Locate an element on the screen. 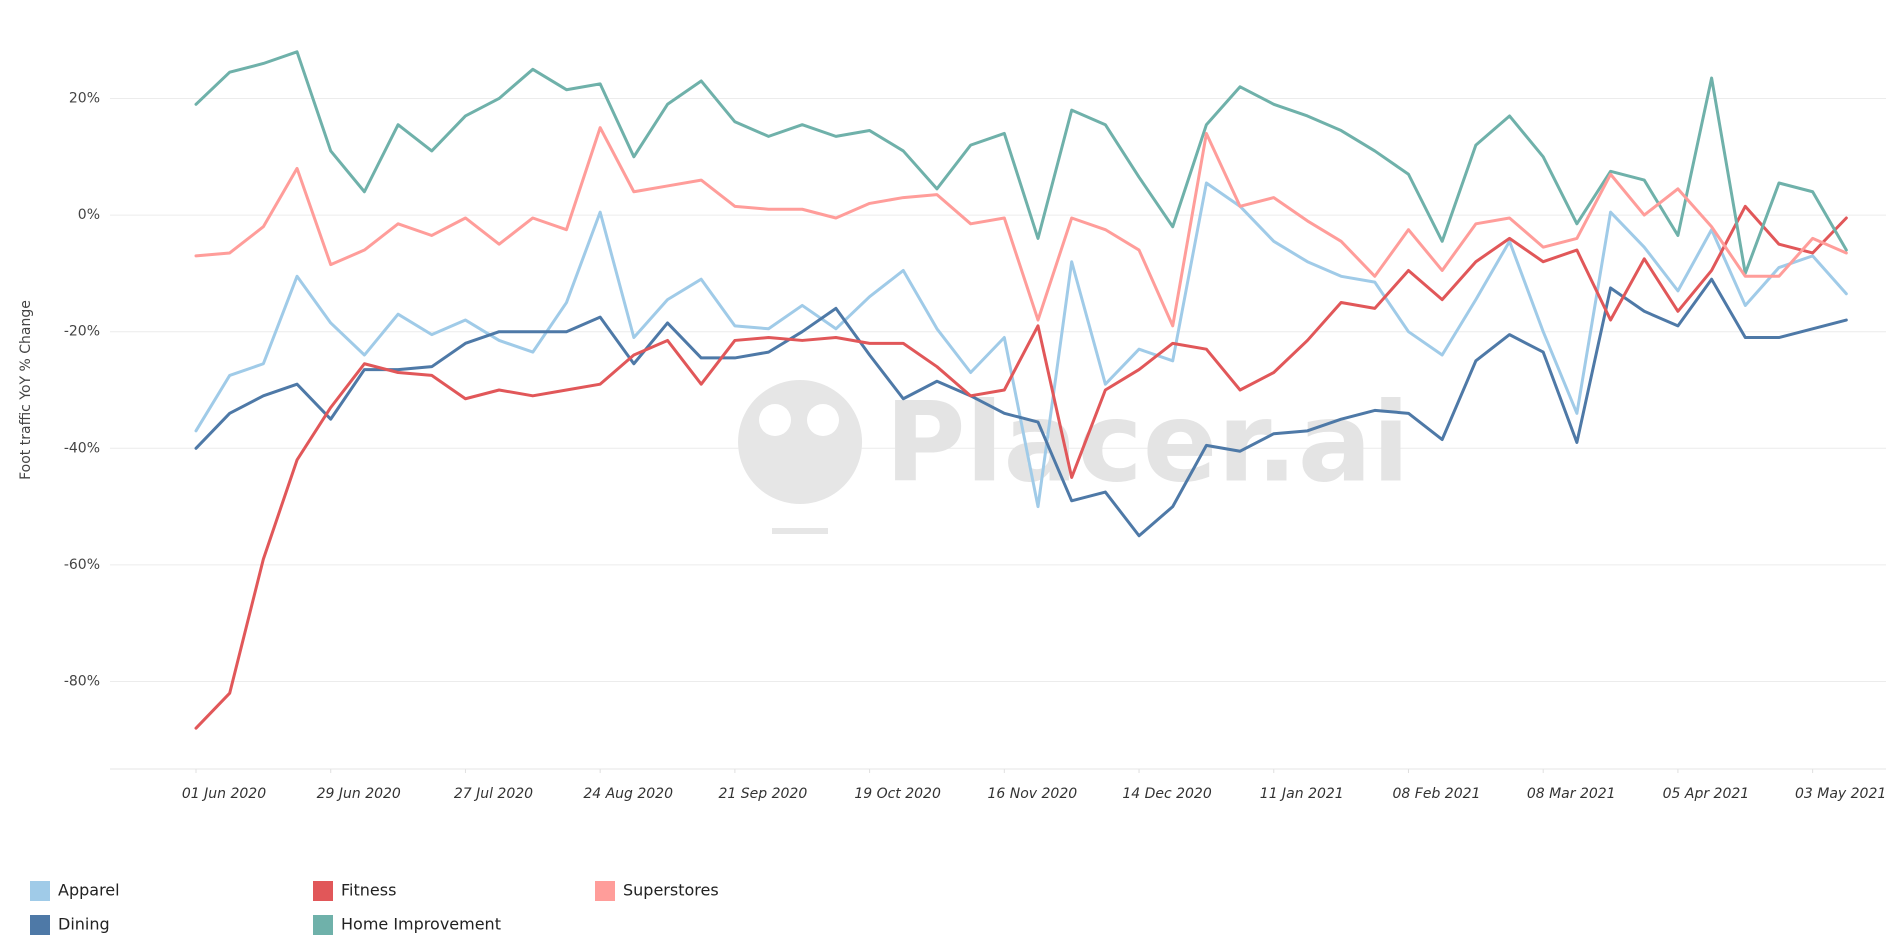 The image size is (1886, 937). y-tick-label: -60% is located at coordinates (82, 565).